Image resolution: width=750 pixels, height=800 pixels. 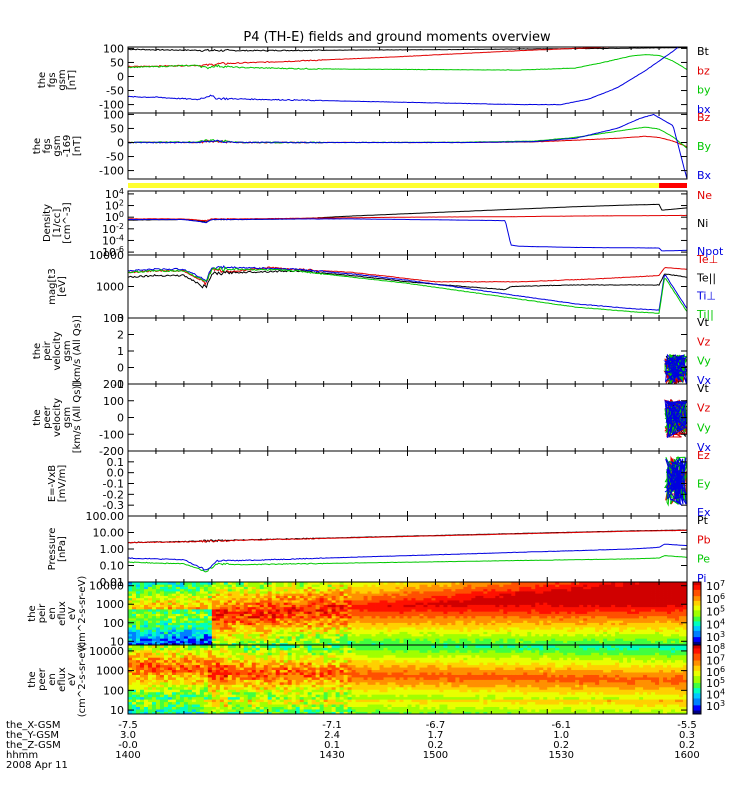 I want to click on colorbar-swatch, so click(x=697, y=587).